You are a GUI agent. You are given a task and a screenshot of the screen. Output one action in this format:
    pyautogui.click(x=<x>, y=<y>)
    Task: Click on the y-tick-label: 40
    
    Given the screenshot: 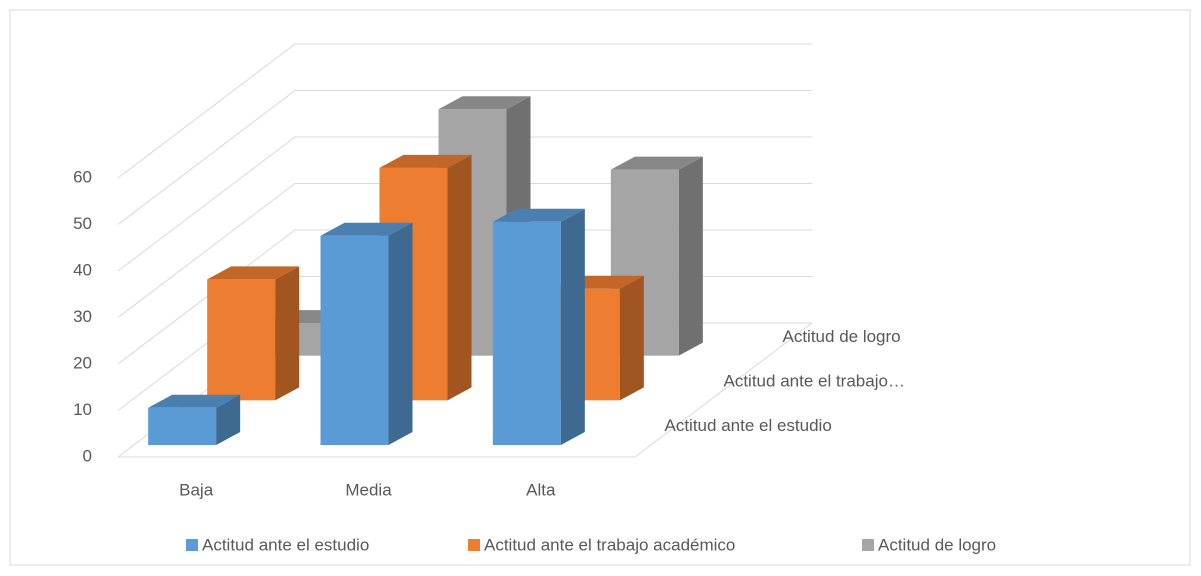 What is the action you would take?
    pyautogui.click(x=82, y=269)
    